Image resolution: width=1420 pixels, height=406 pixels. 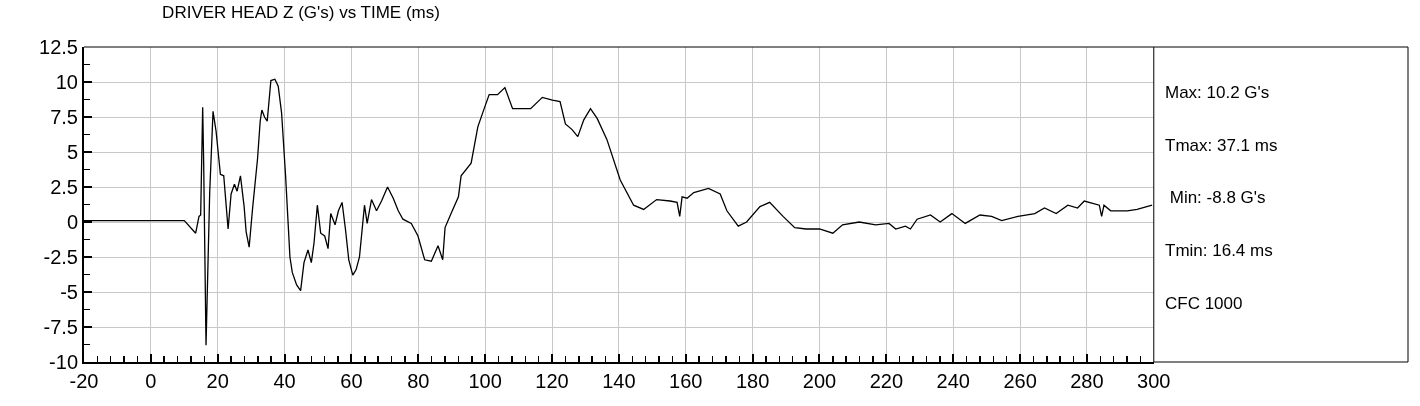 What do you see at coordinates (64, 117) in the screenshot?
I see `y-tick-label: 7.5` at bounding box center [64, 117].